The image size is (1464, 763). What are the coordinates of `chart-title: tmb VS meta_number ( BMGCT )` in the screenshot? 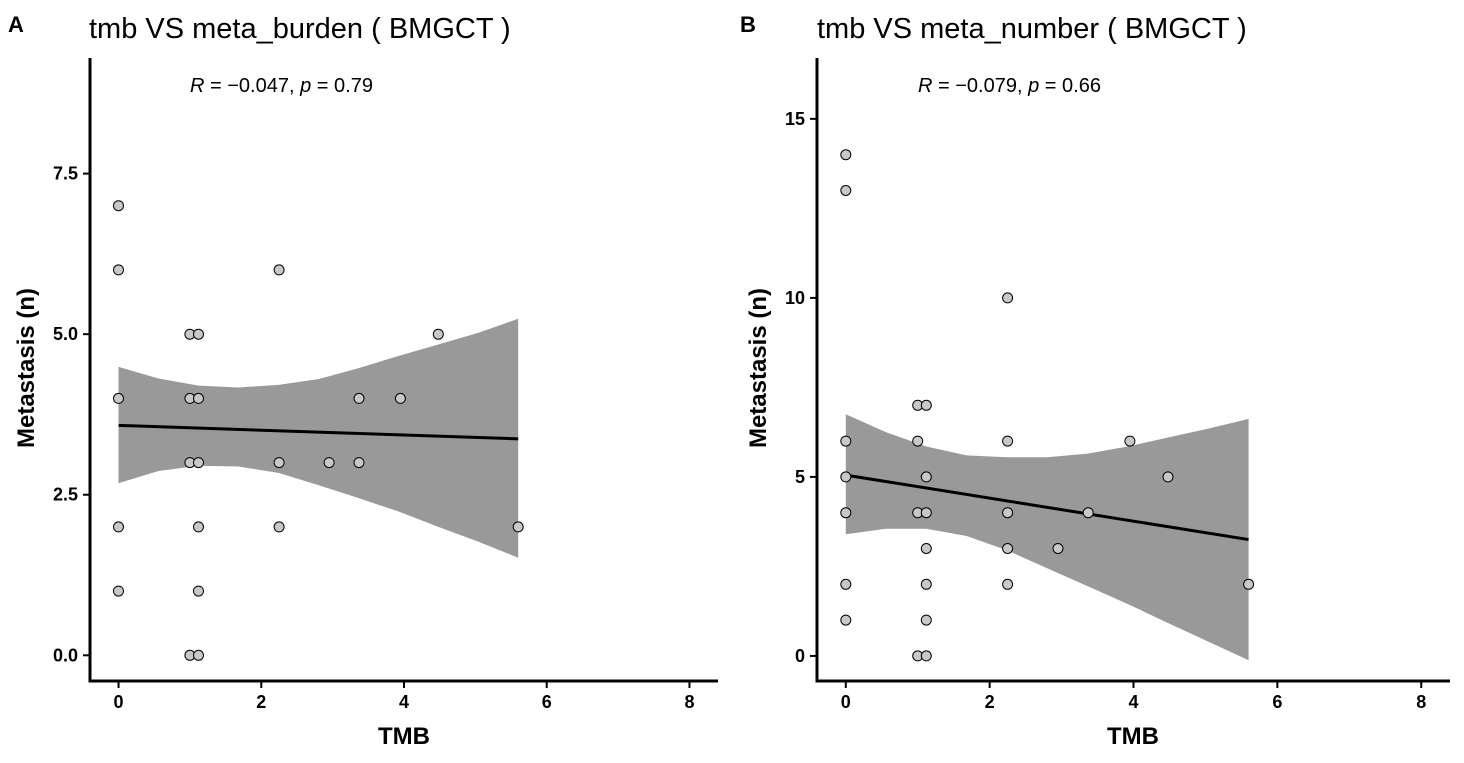 It's located at (1032, 29).